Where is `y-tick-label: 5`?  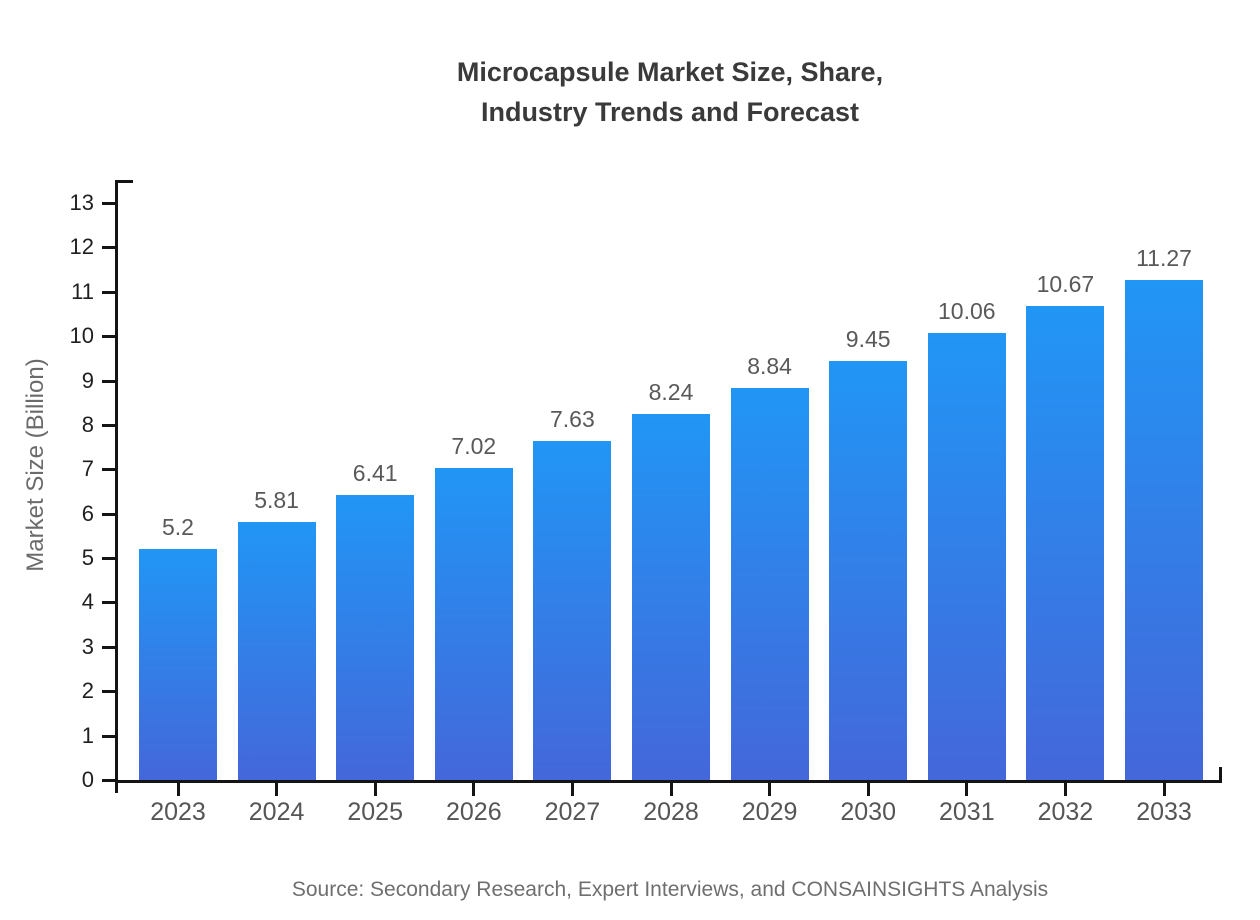
y-tick-label: 5 is located at coordinates (87, 558).